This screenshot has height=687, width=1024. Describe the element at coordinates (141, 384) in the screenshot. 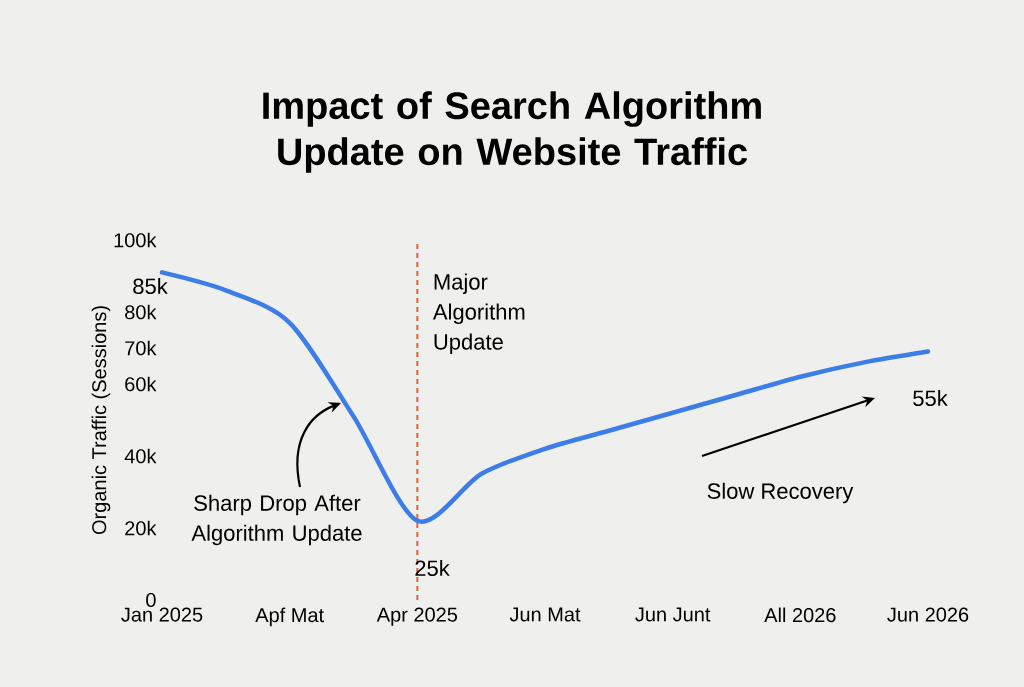

I see `y-tick-label: 60k` at that location.